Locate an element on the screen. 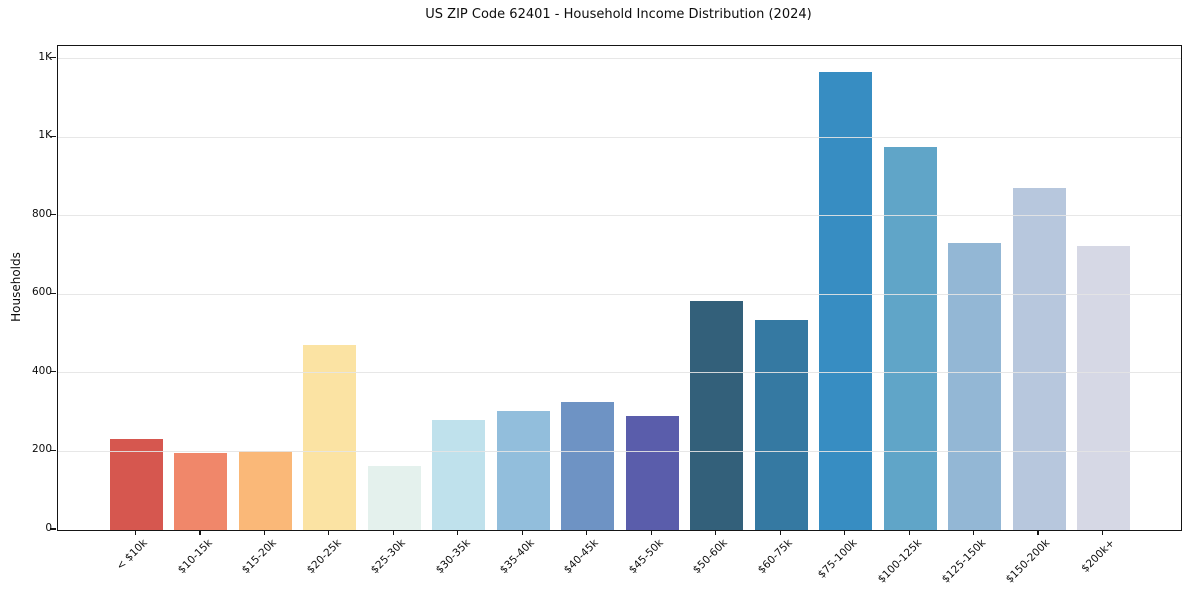 Image resolution: width=1189 pixels, height=590 pixels. x-axis-tick-label: $10-15k is located at coordinates (195, 557).